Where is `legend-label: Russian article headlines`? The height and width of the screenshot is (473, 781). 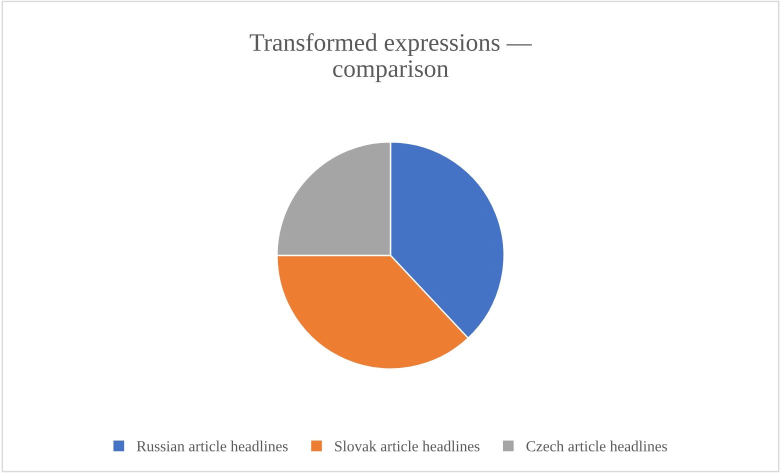
legend-label: Russian article headlines is located at coordinates (212, 446).